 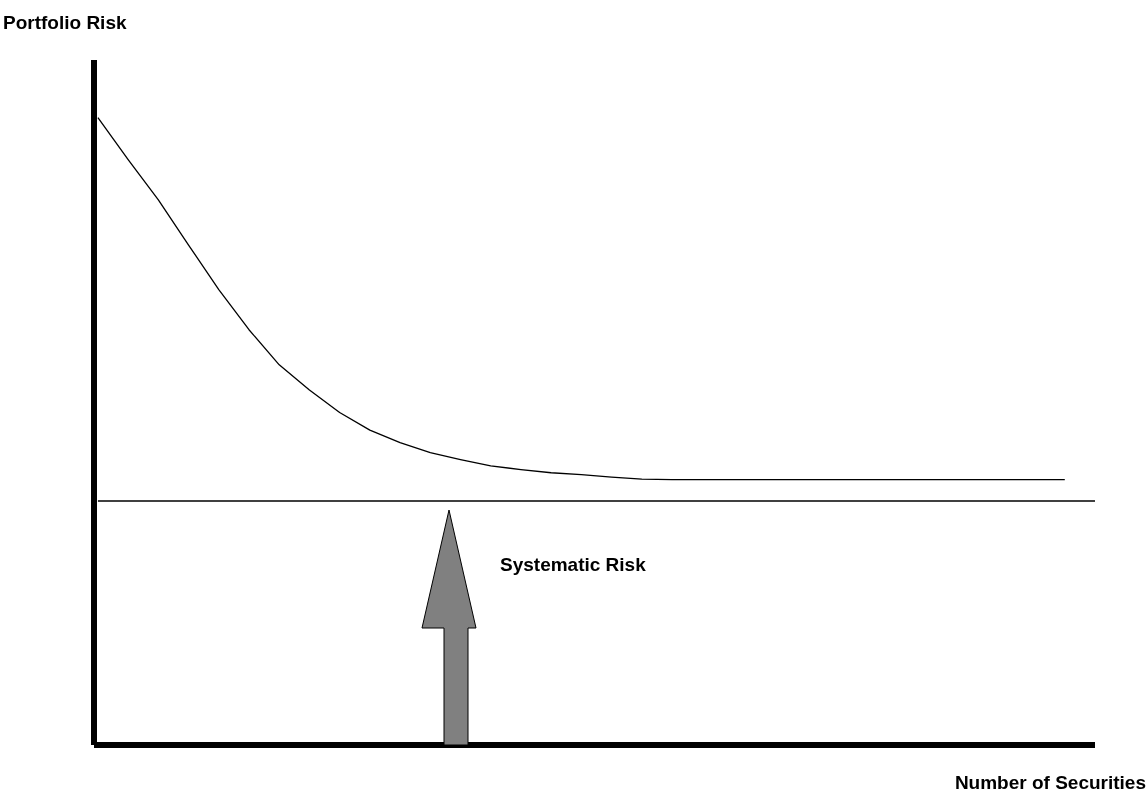 I want to click on annotation: Systematic Risk, so click(x=573, y=565).